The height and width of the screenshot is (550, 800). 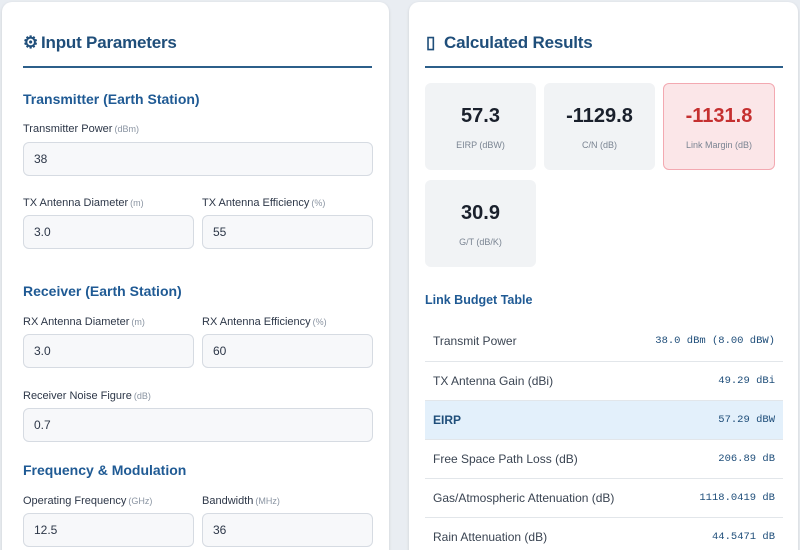 What do you see at coordinates (228, 501) in the screenshot?
I see `bandwidth-label-text: Bandwidth` at bounding box center [228, 501].